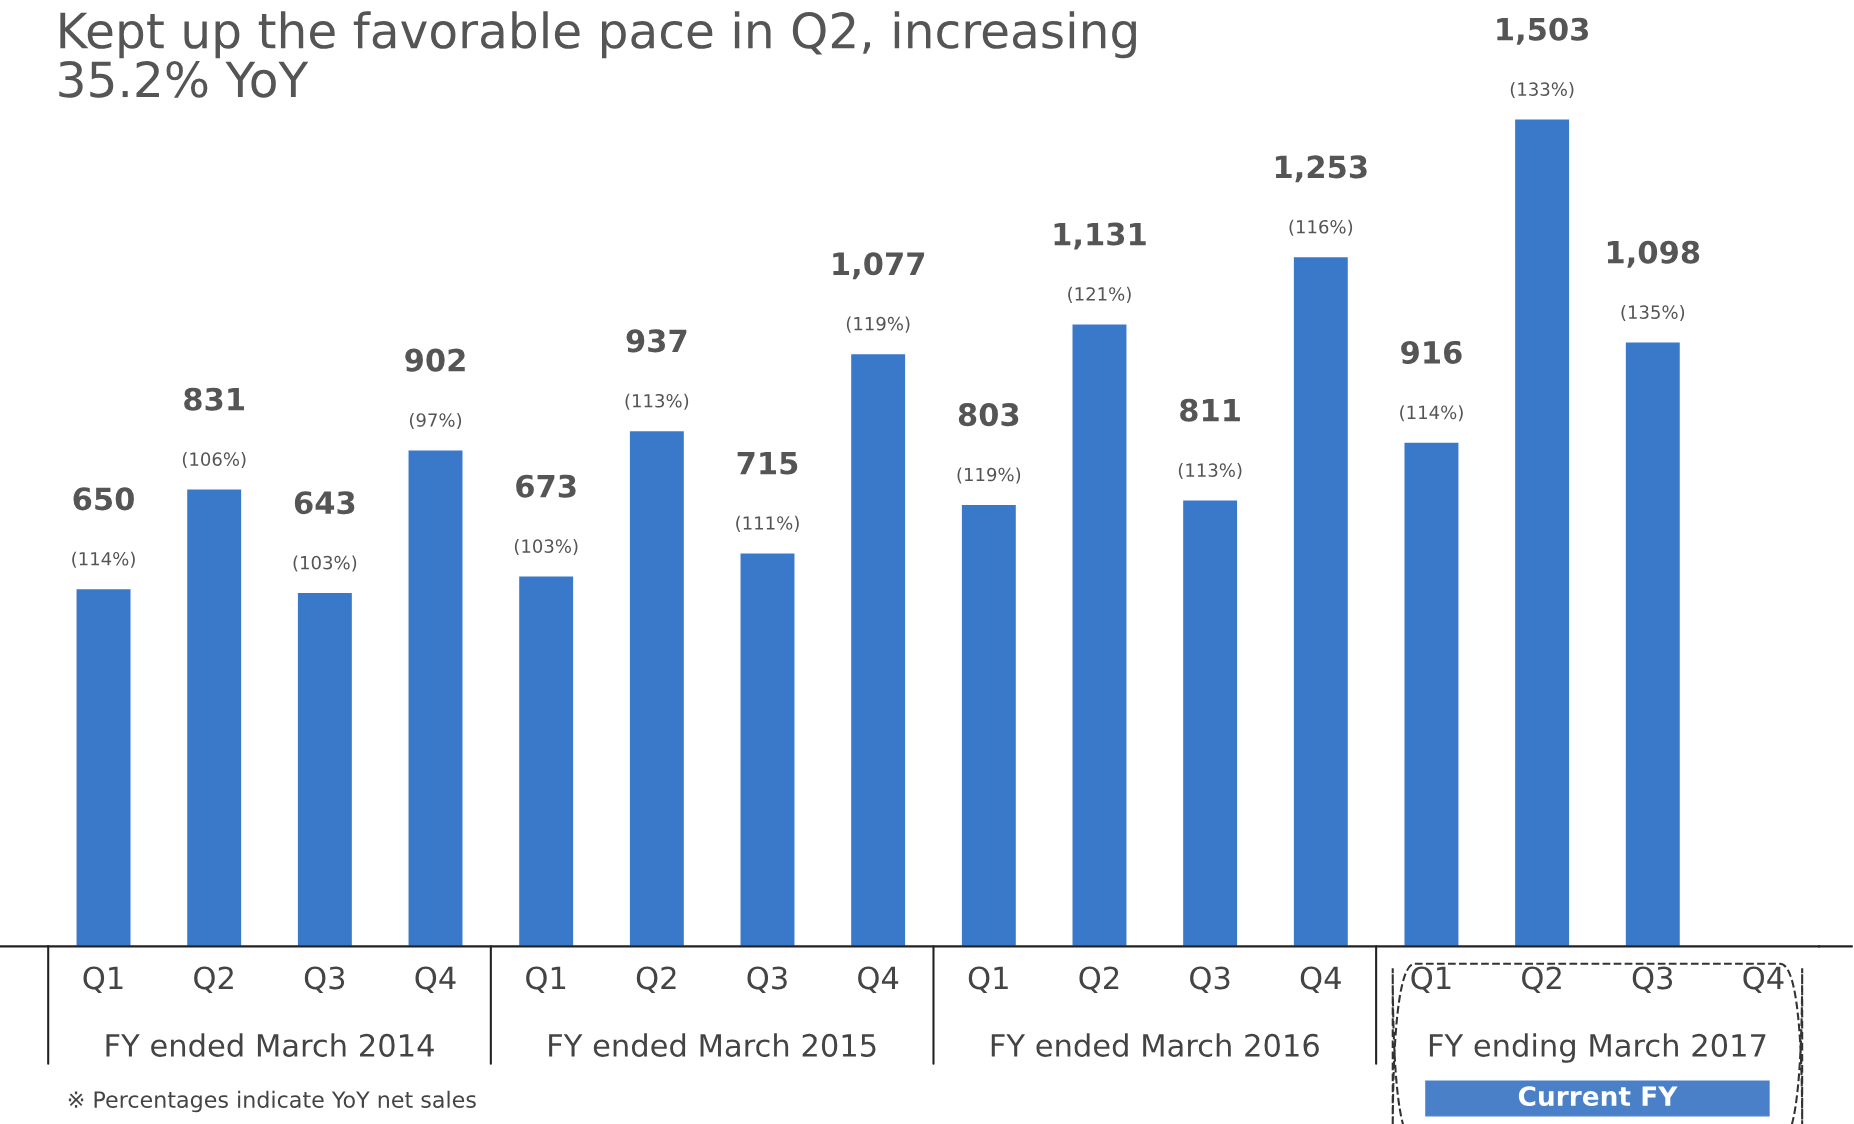 The image size is (1854, 1124). What do you see at coordinates (435, 360) in the screenshot?
I see `data-label: 902` at bounding box center [435, 360].